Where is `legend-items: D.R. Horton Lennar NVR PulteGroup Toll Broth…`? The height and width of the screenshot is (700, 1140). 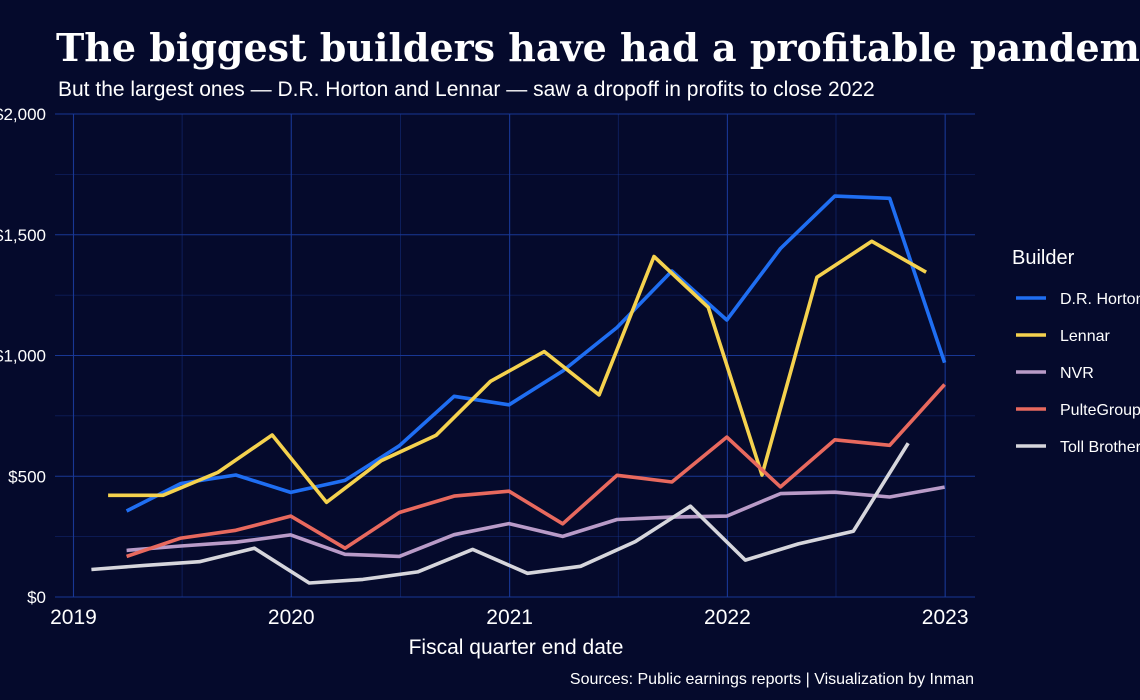
legend-items: D.R. Horton Lennar NVR PulteGroup Toll Broth… is located at coordinates (1078, 373).